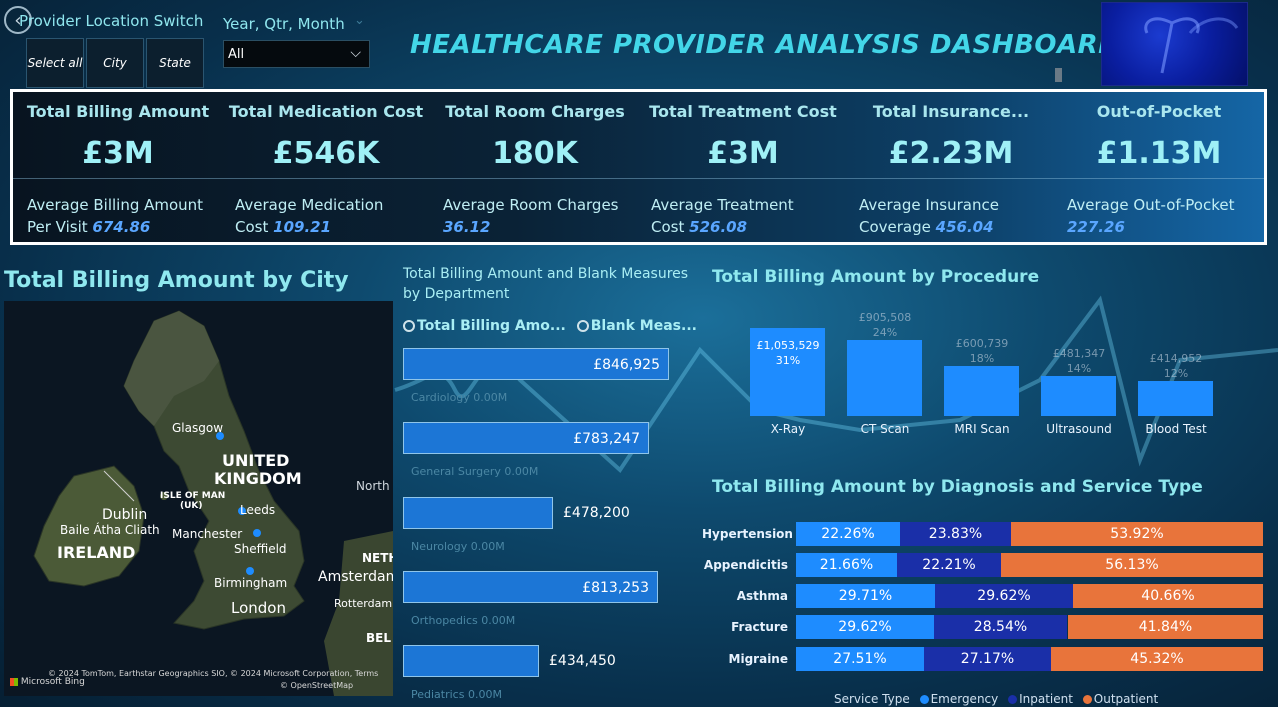 The image size is (1278, 707). What do you see at coordinates (865, 596) in the screenshot?
I see `diagnosis-segment: 29.71%` at bounding box center [865, 596].